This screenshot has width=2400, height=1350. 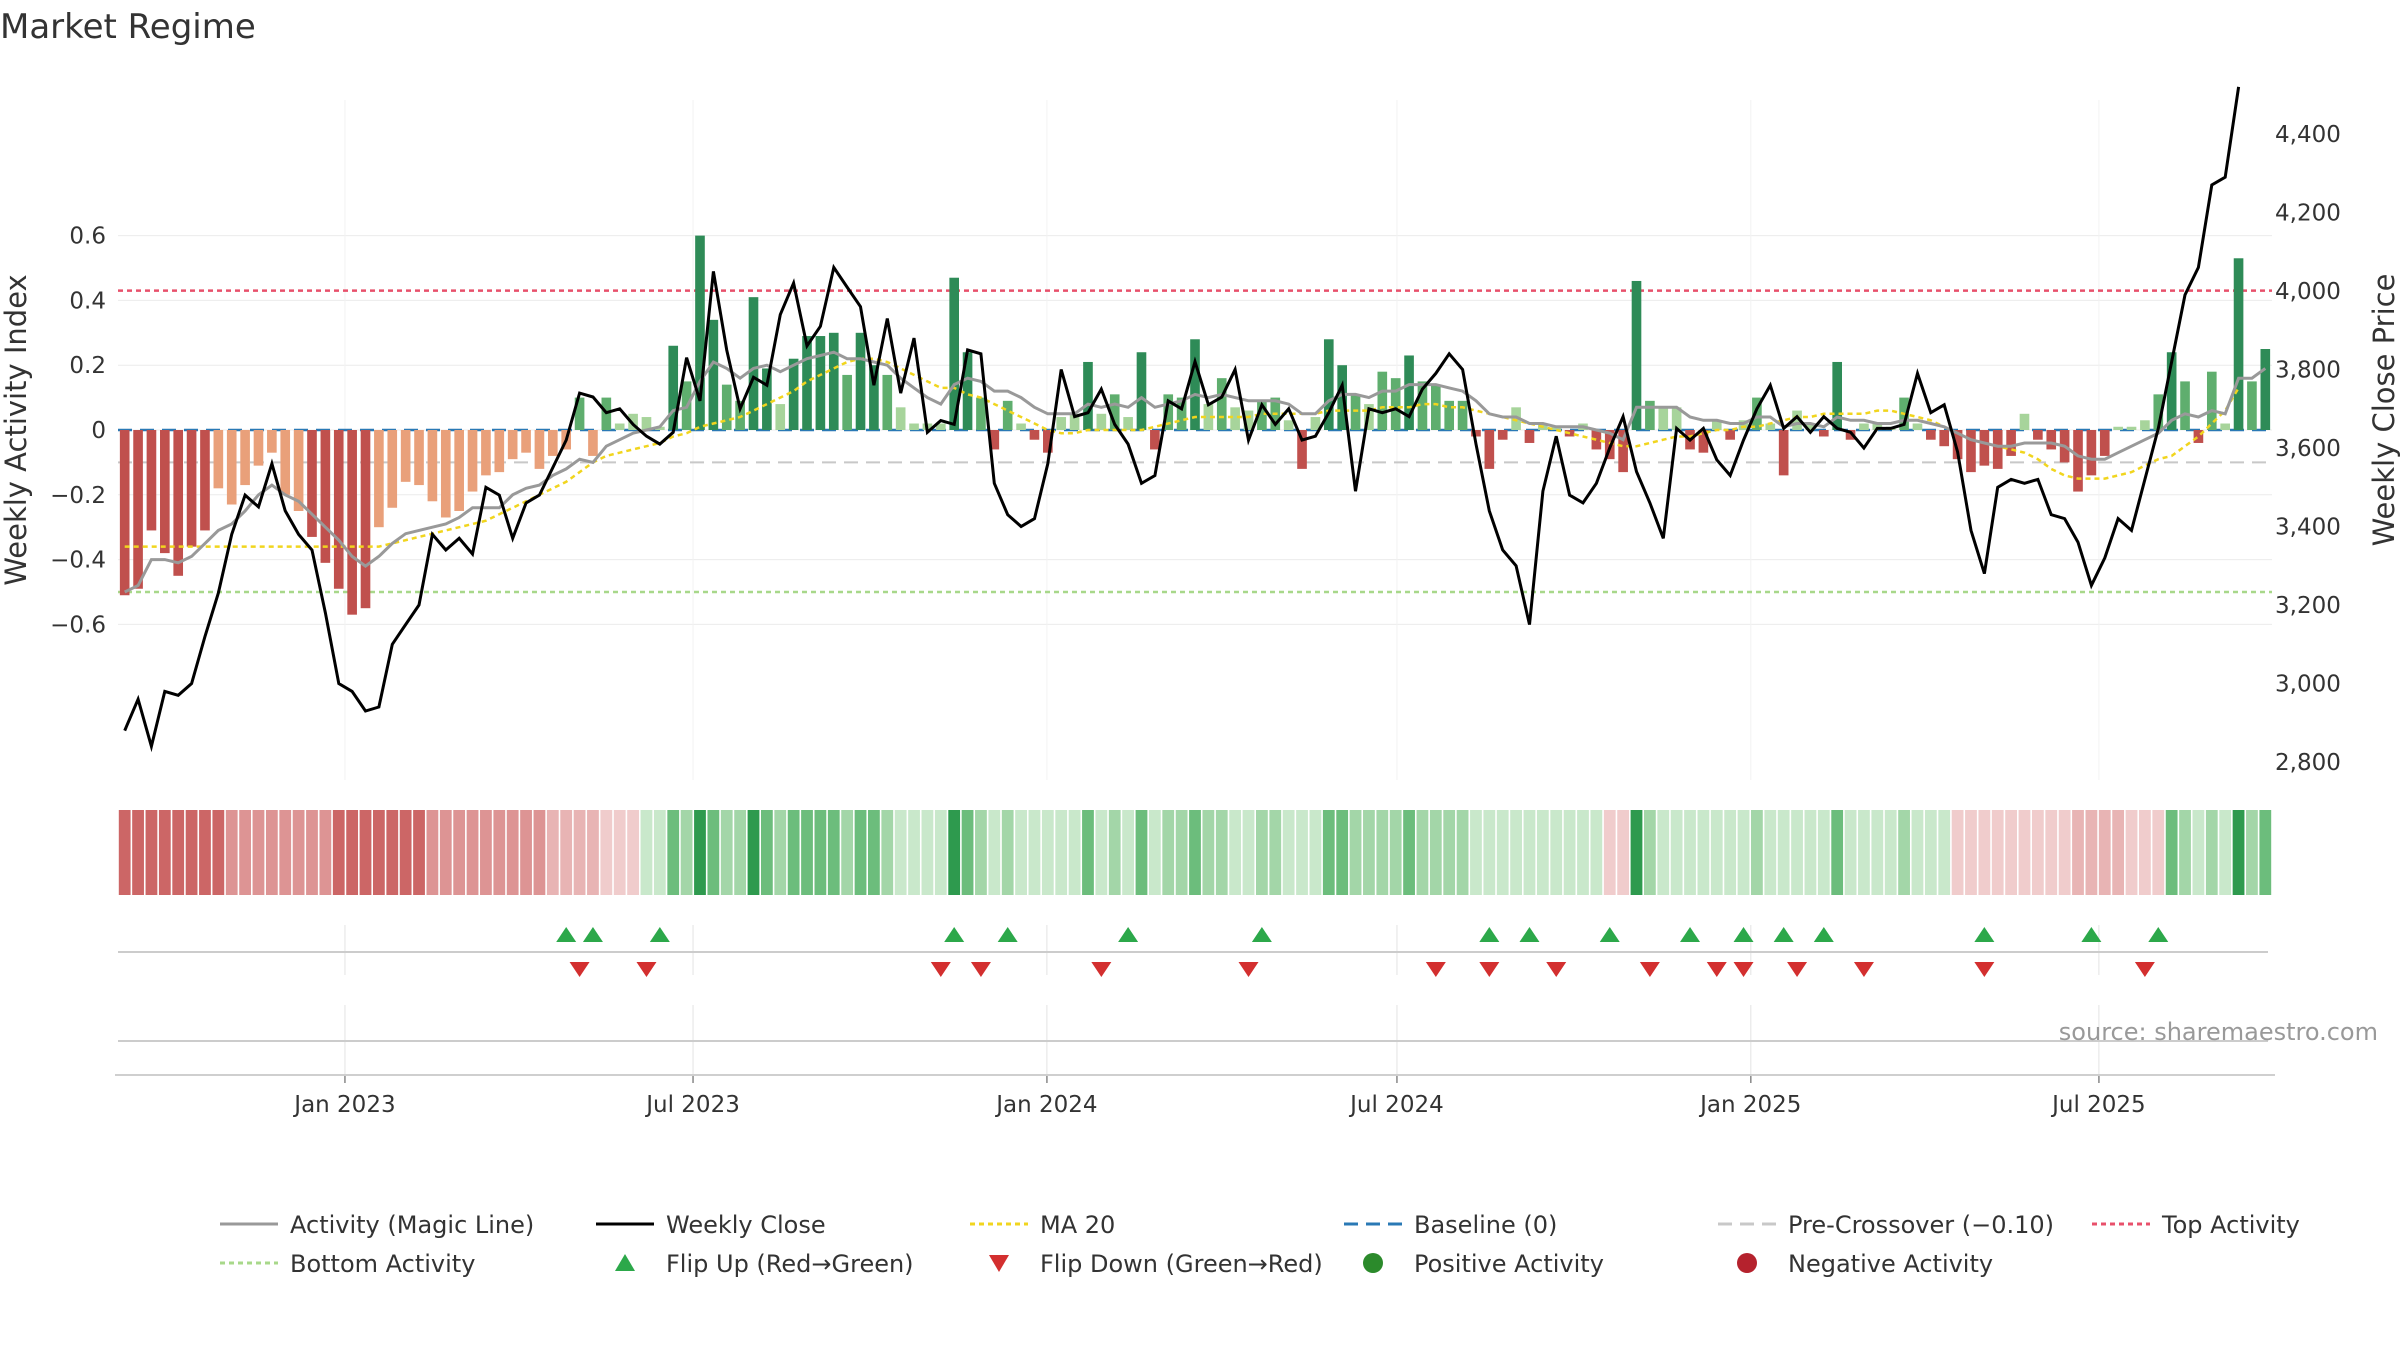 I want to click on left-tick-label: 0.4, so click(x=87, y=301).